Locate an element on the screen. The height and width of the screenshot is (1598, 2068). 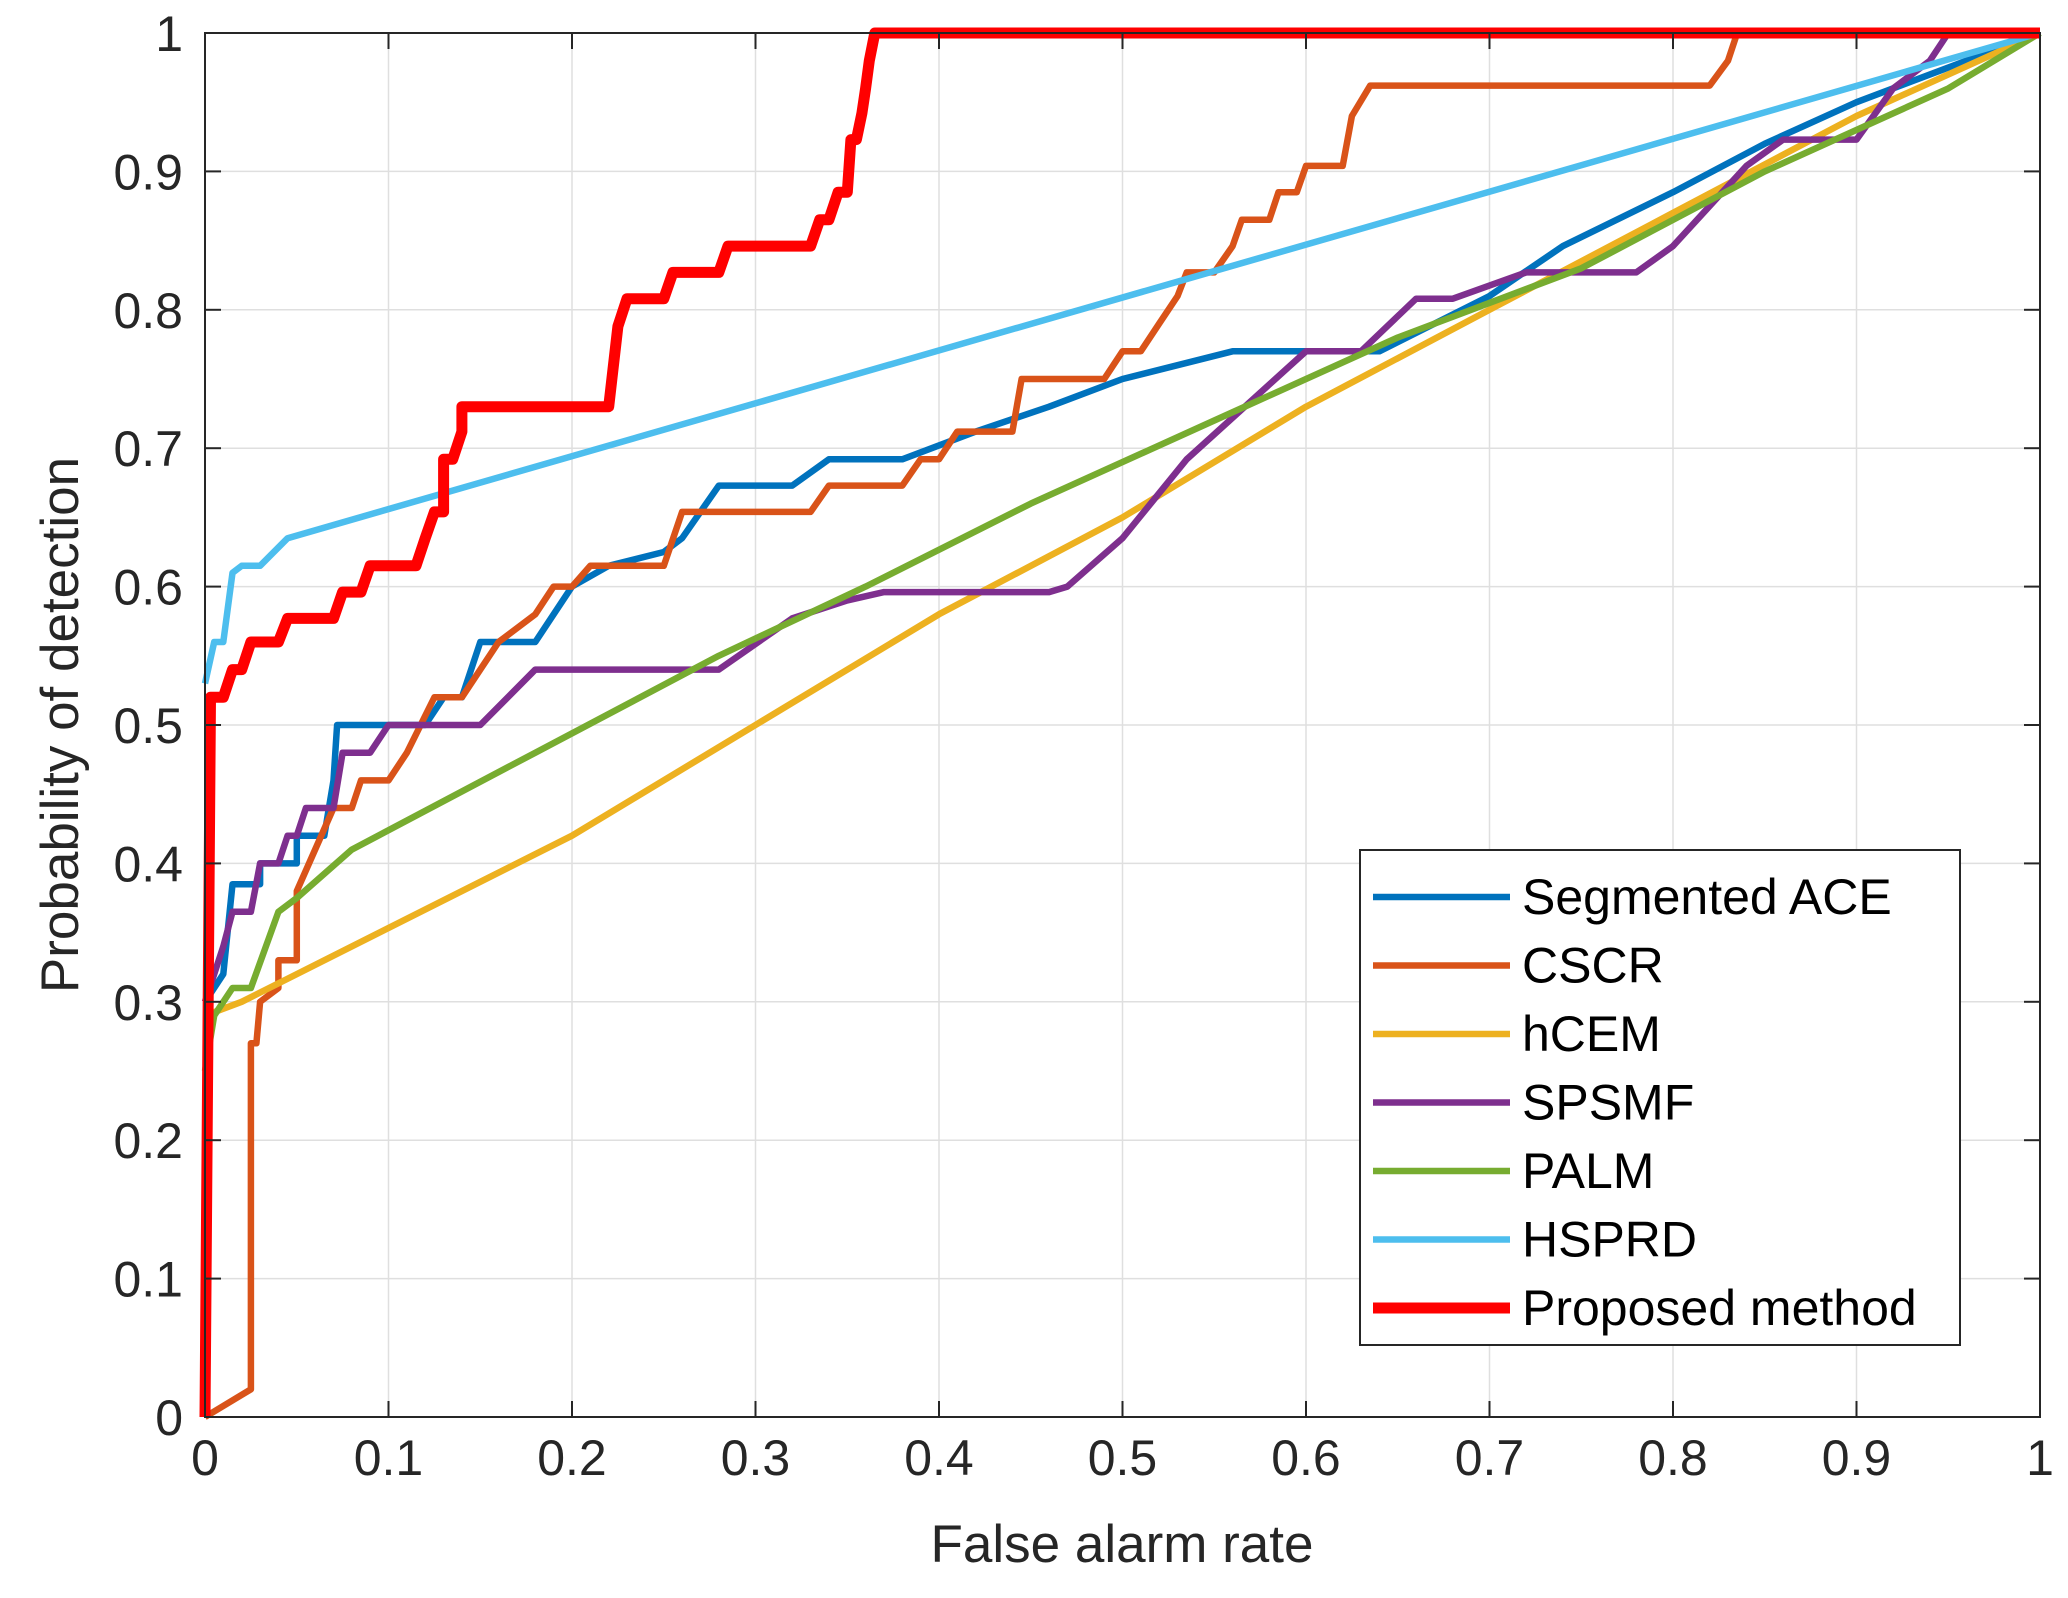
legend-label-cscr: CSCR is located at coordinates (1593, 966).